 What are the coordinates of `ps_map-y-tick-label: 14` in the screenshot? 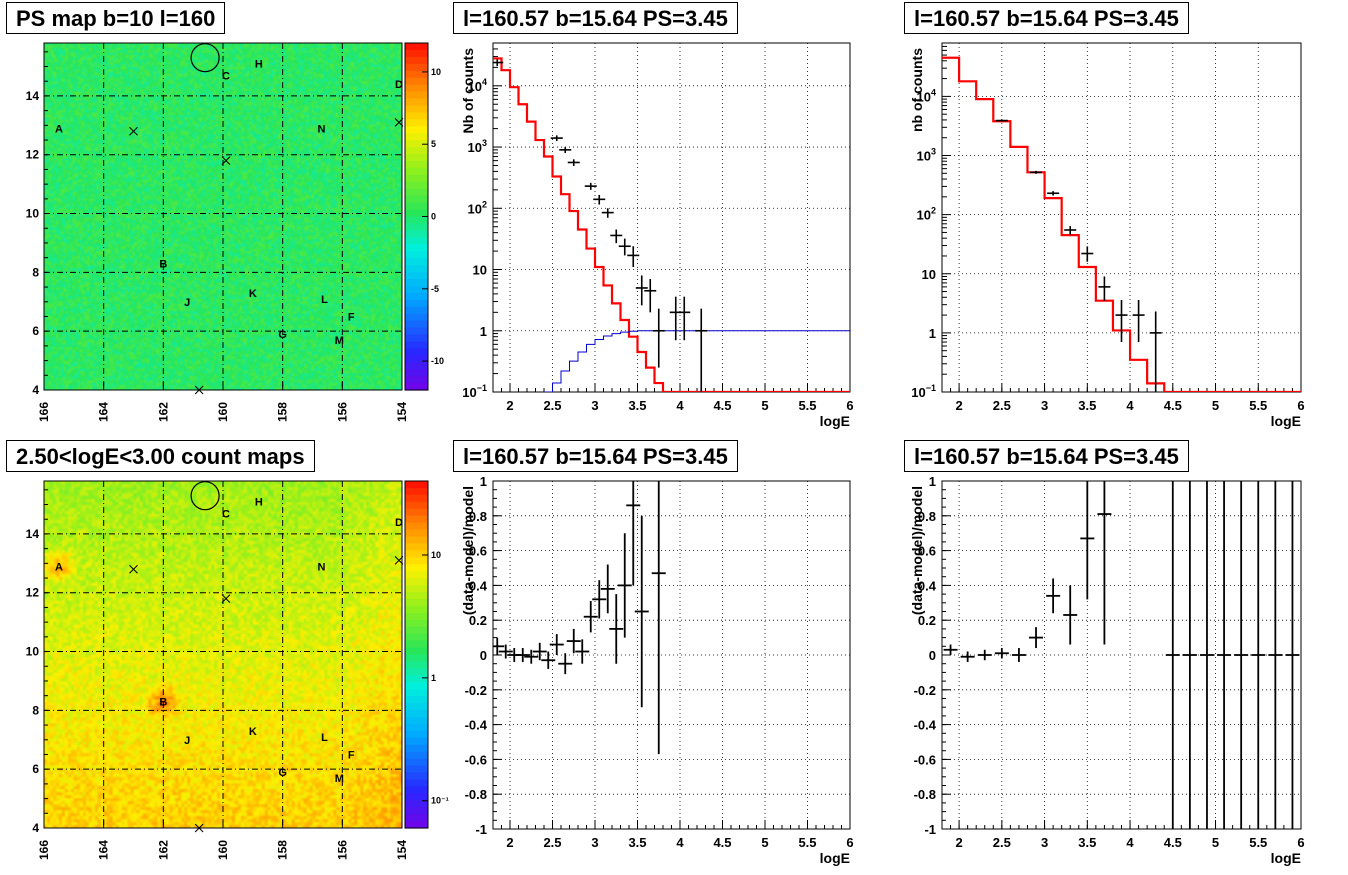 It's located at (33, 96).